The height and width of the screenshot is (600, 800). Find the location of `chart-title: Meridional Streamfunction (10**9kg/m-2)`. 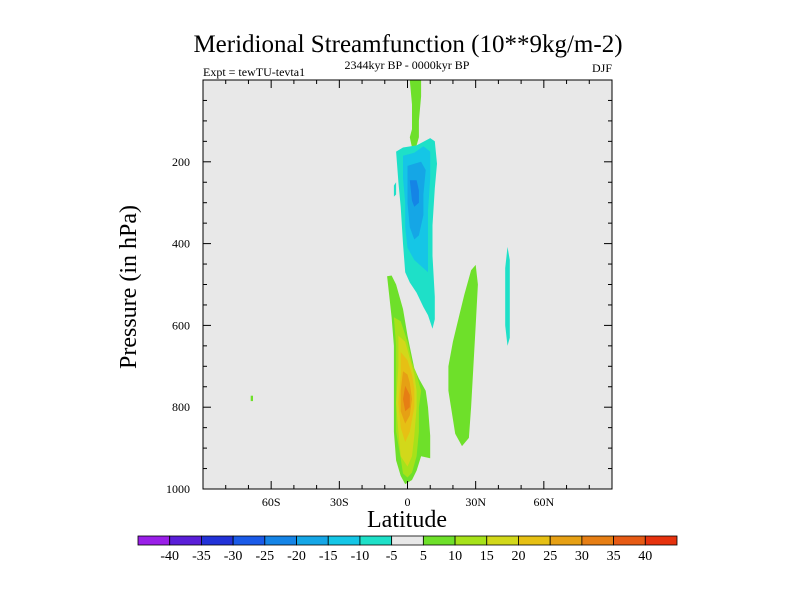

chart-title: Meridional Streamfunction (10**9kg/m-2) is located at coordinates (407, 44).